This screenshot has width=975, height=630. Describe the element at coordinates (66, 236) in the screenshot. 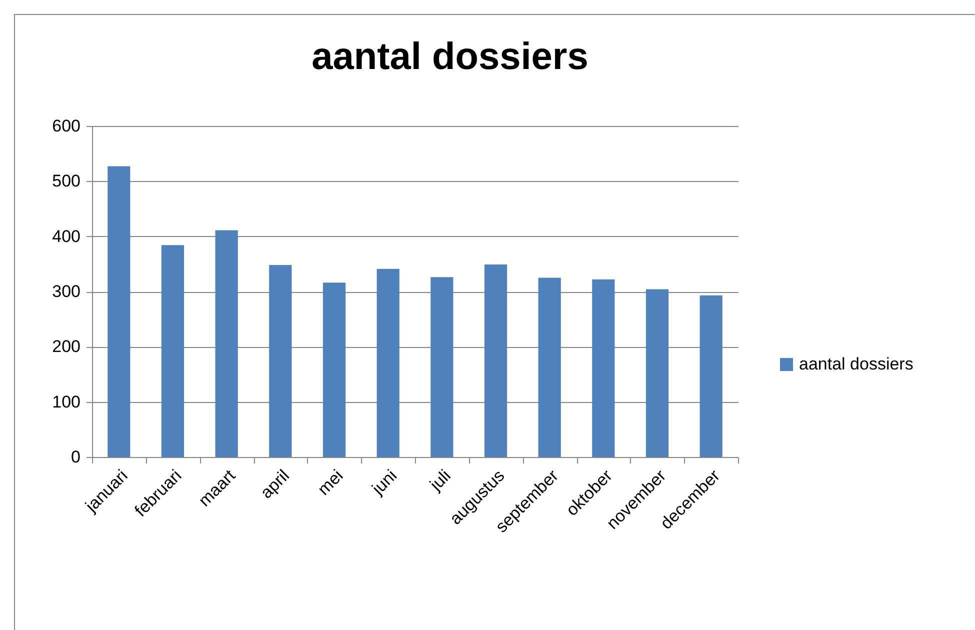

I see `y-tick-label: 400` at that location.